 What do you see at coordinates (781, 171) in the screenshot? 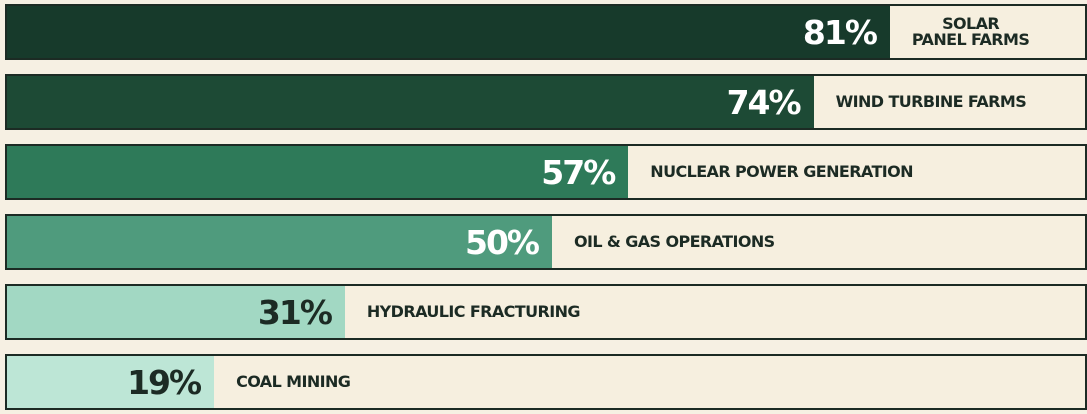
I see `category-label: NUCLEAR POWER GENERATION` at bounding box center [781, 171].